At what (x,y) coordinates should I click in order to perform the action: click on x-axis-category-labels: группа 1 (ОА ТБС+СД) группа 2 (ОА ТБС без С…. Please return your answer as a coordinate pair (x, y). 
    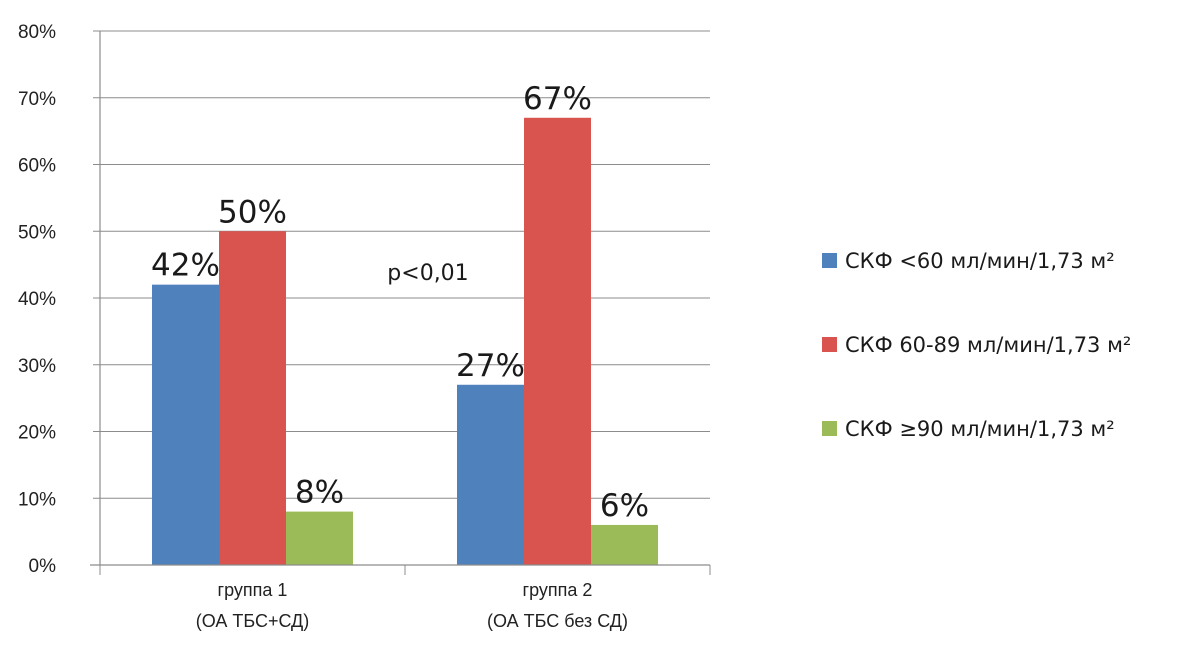
    Looking at the image, I should click on (412, 605).